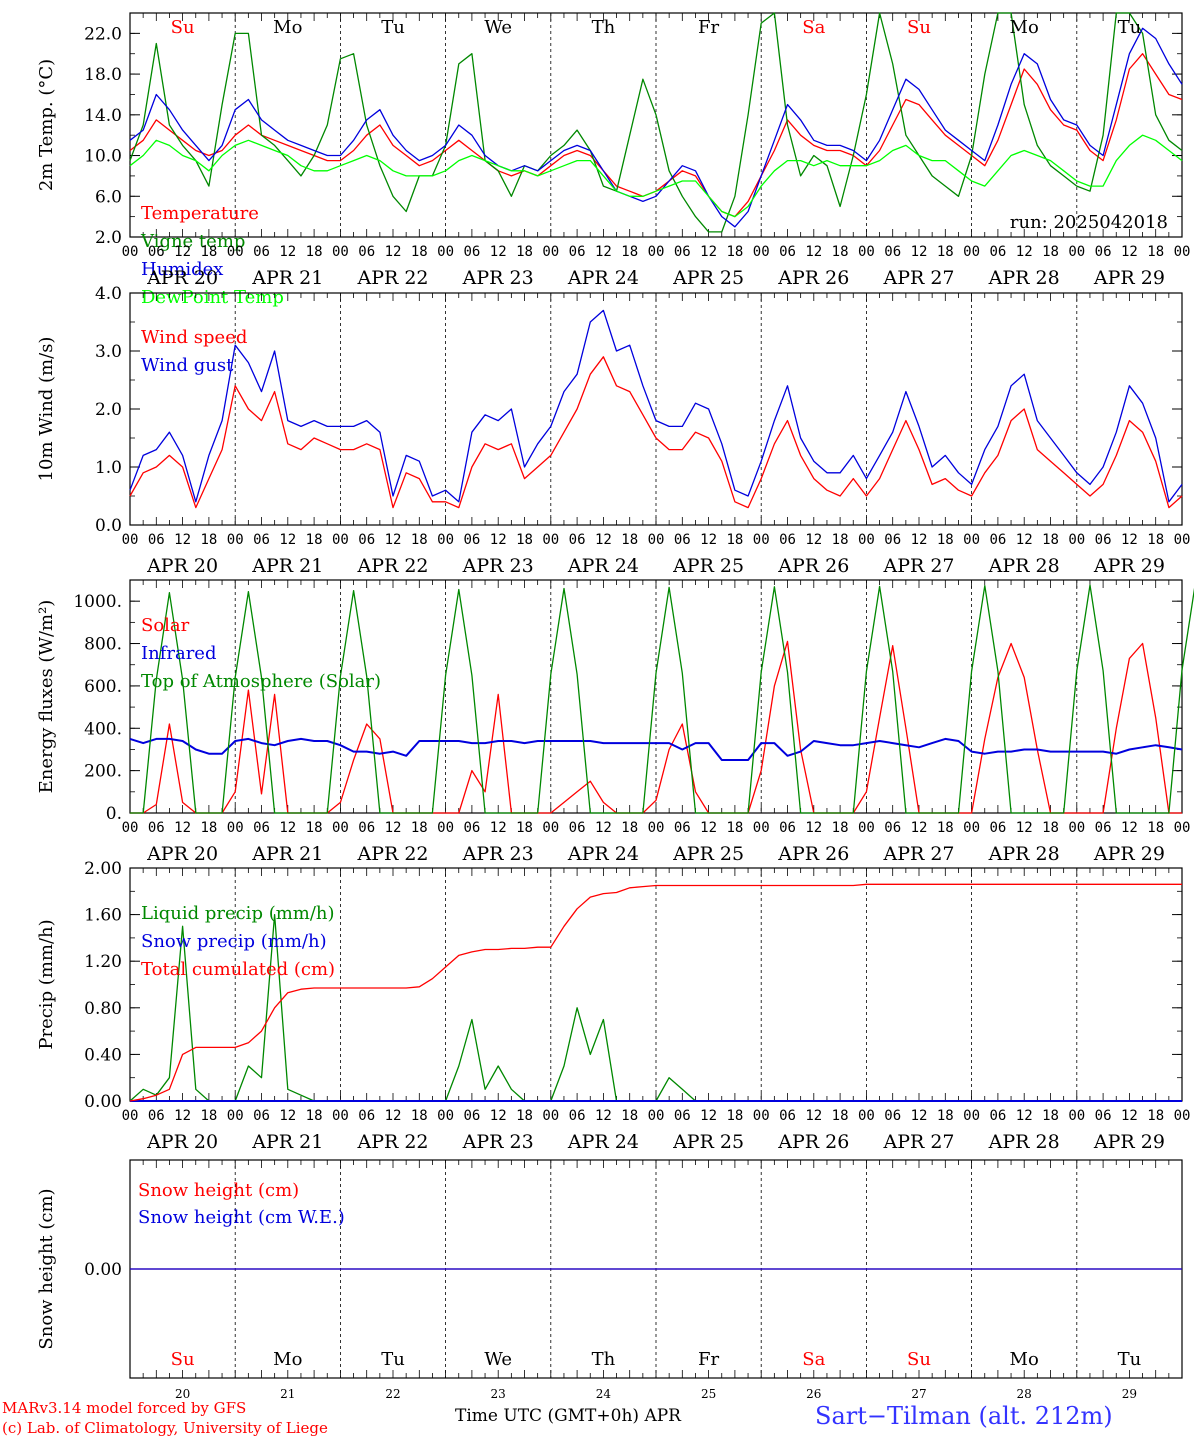 The width and height of the screenshot is (1194, 1440). I want to click on date-label: APR 22, so click(392, 278).